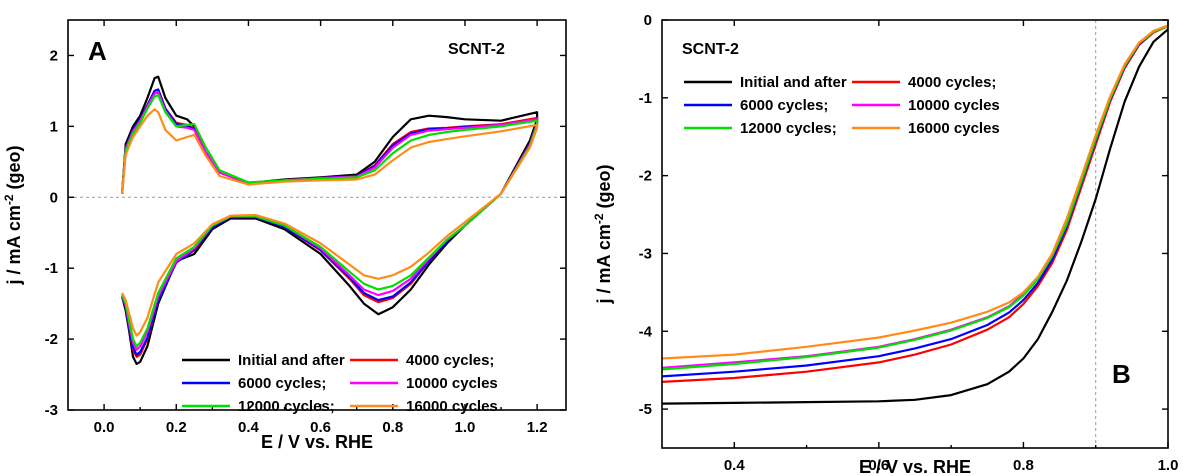 Image resolution: width=1186 pixels, height=476 pixels. Describe the element at coordinates (97, 51) in the screenshot. I see `panel-letter: A` at that location.